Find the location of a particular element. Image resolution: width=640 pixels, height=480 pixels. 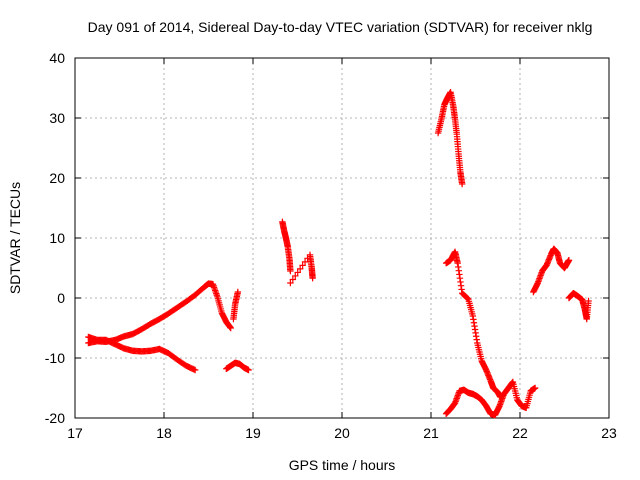

series-seg-d is located at coordinates (236, 305).